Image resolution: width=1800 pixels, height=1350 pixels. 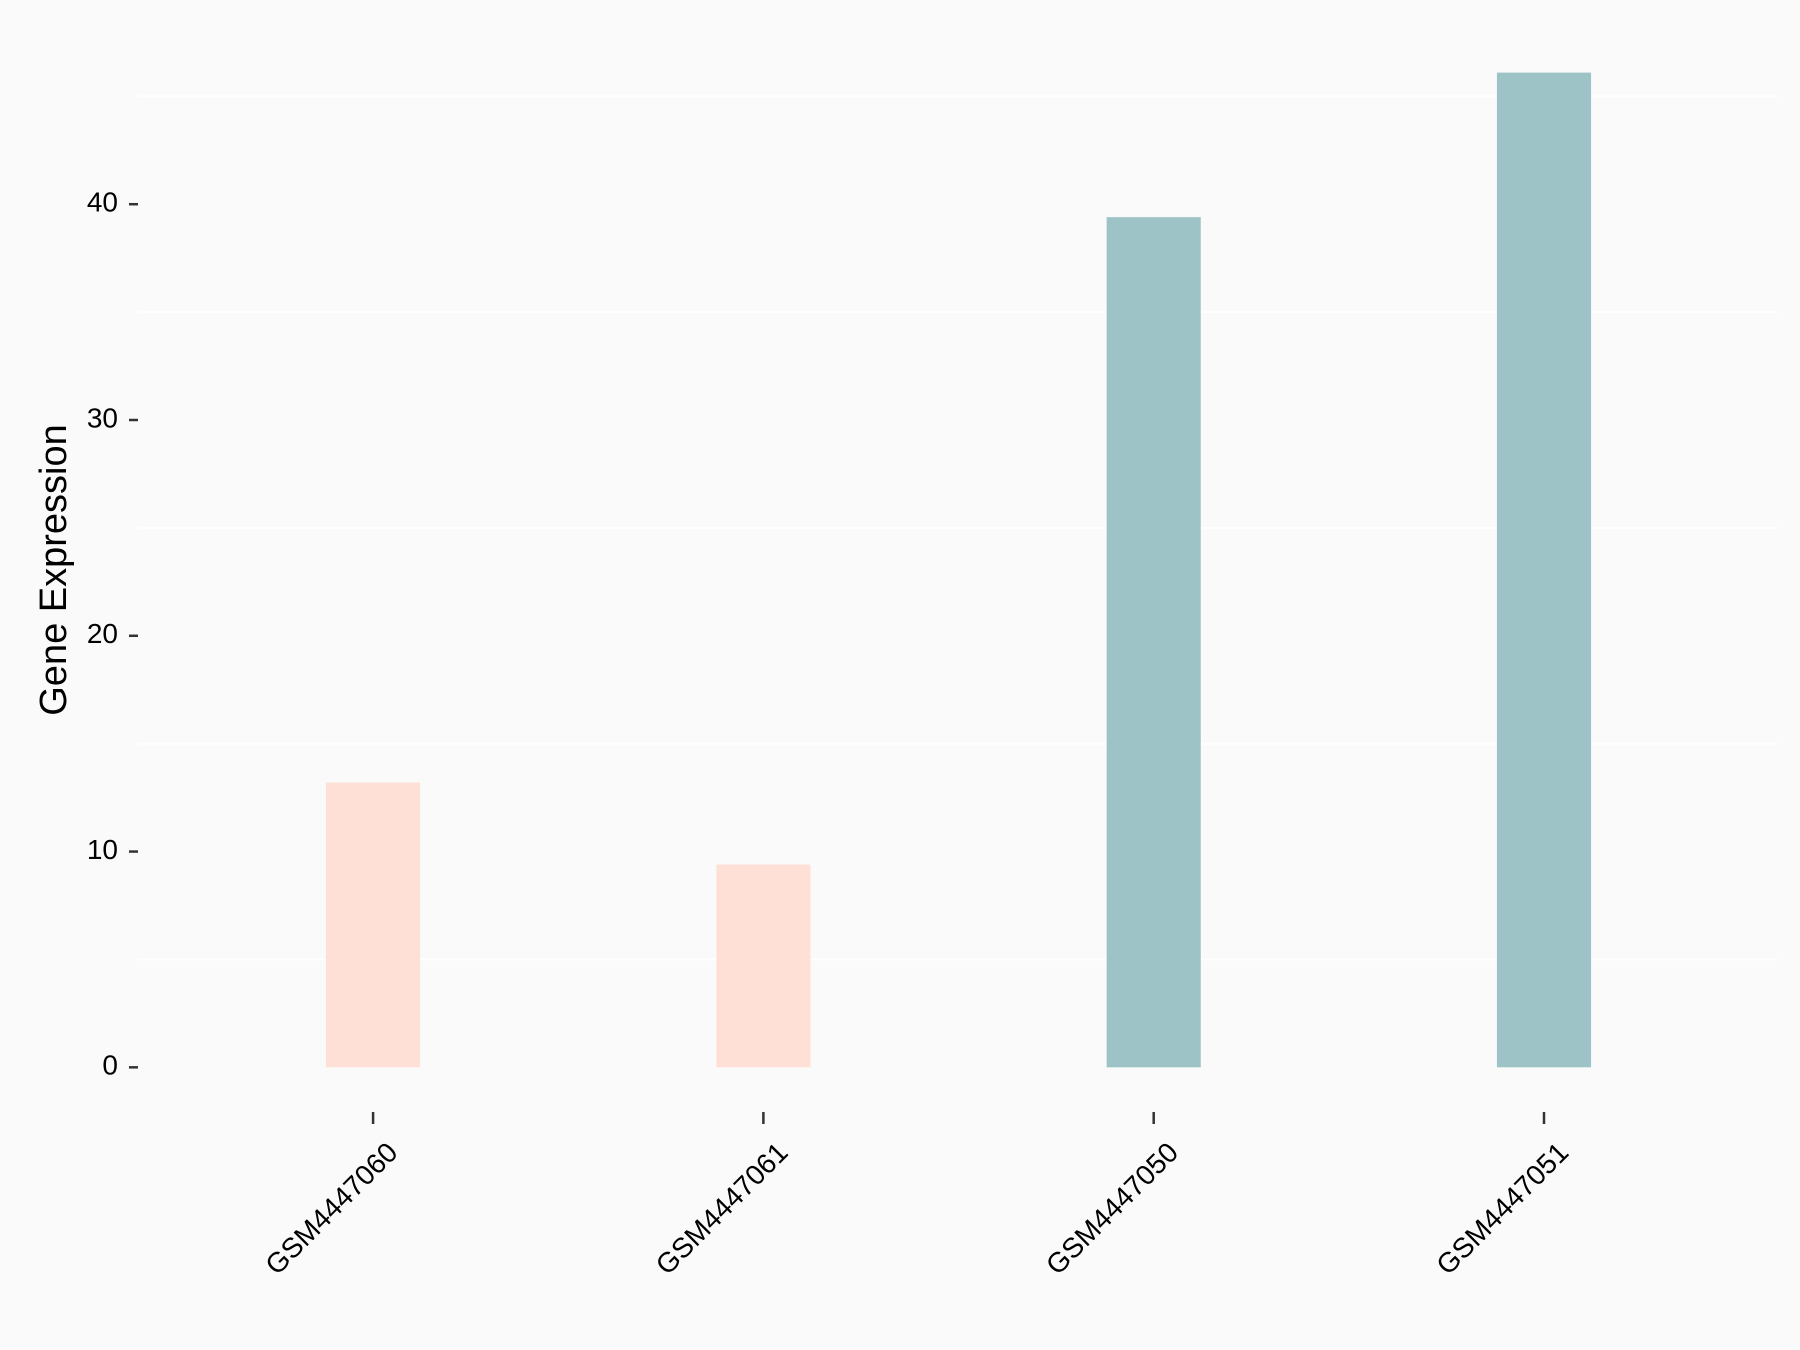 What do you see at coordinates (110, 1065) in the screenshot?
I see `y-tick-label: 0` at bounding box center [110, 1065].